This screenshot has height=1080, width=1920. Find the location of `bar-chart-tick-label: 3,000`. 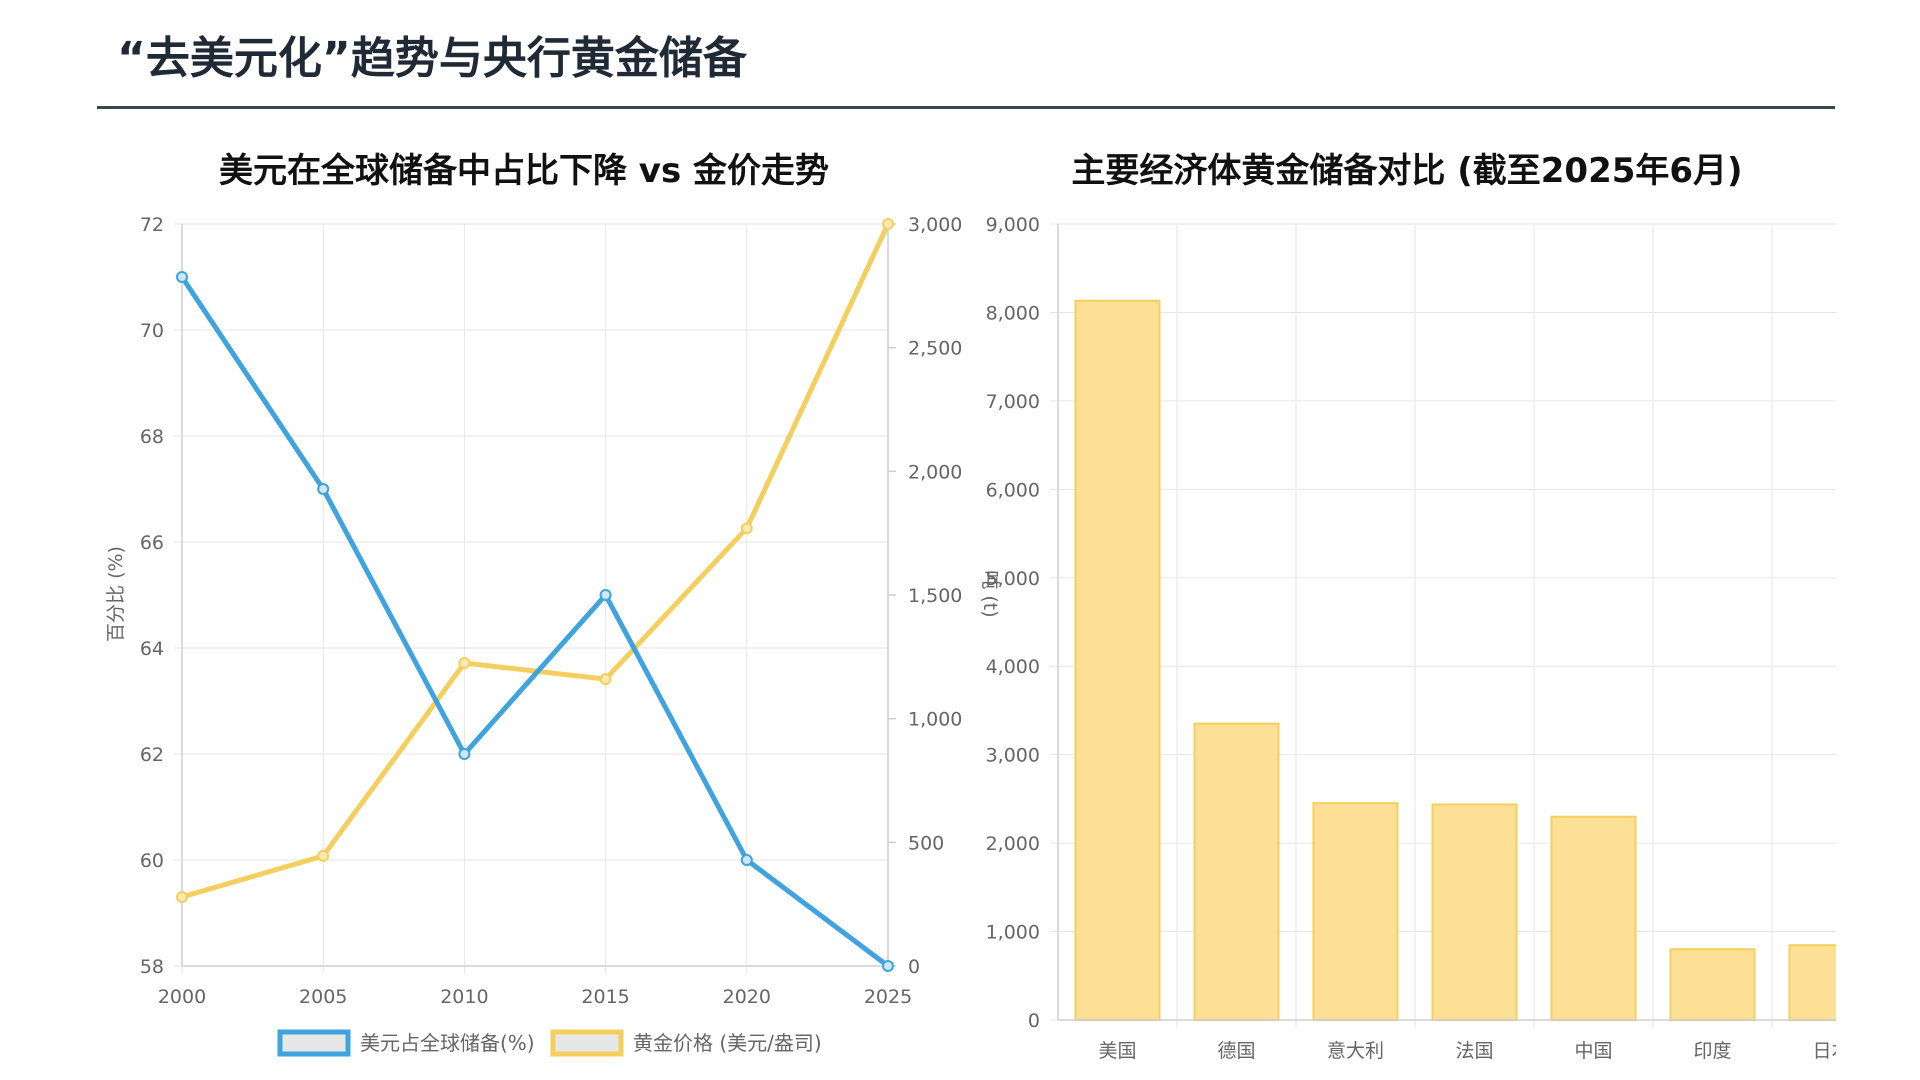

bar-chart-tick-label: 3,000 is located at coordinates (1013, 756).